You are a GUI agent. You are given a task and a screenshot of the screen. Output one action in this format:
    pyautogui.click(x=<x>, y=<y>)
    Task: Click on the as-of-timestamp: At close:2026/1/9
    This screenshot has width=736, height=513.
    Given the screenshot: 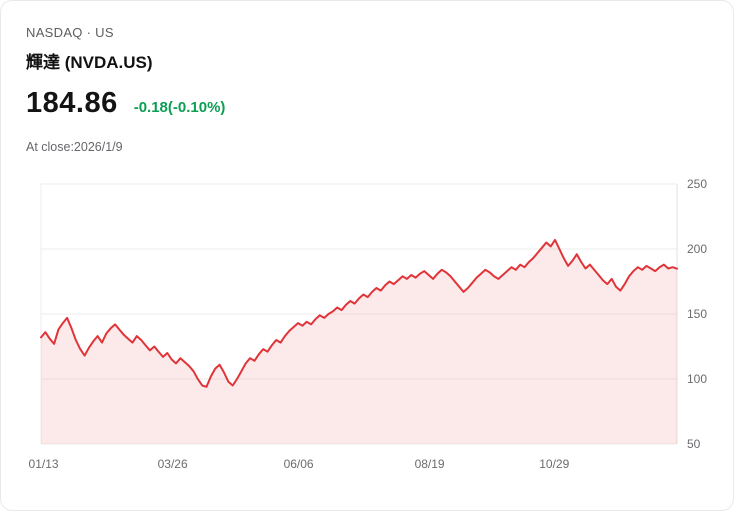 What is the action you would take?
    pyautogui.click(x=74, y=147)
    